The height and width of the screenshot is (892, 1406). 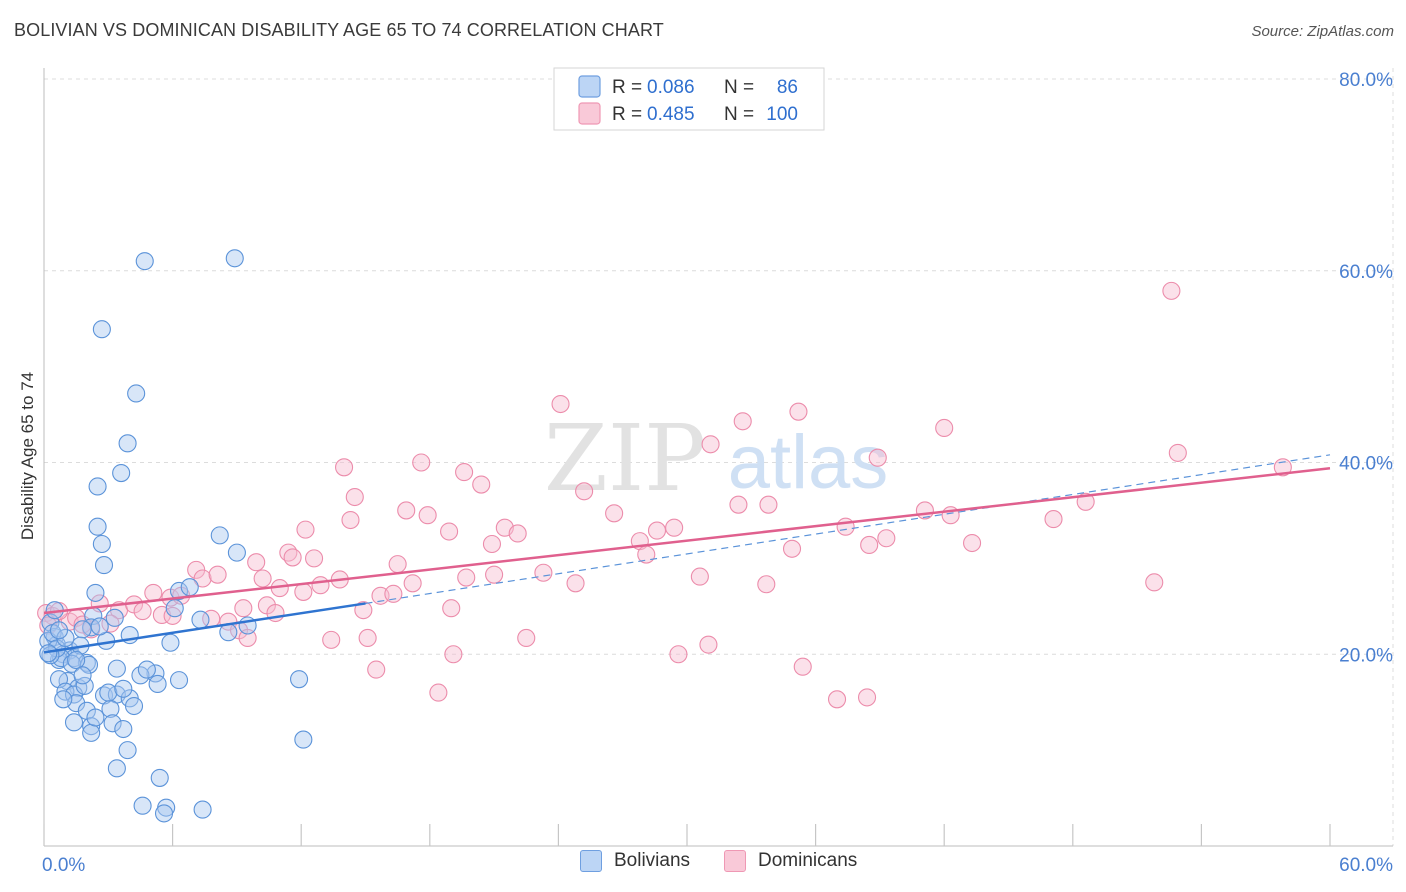 What do you see at coordinates (627, 87) in the screenshot?
I see `legend-r-label-1: R =` at bounding box center [627, 87].